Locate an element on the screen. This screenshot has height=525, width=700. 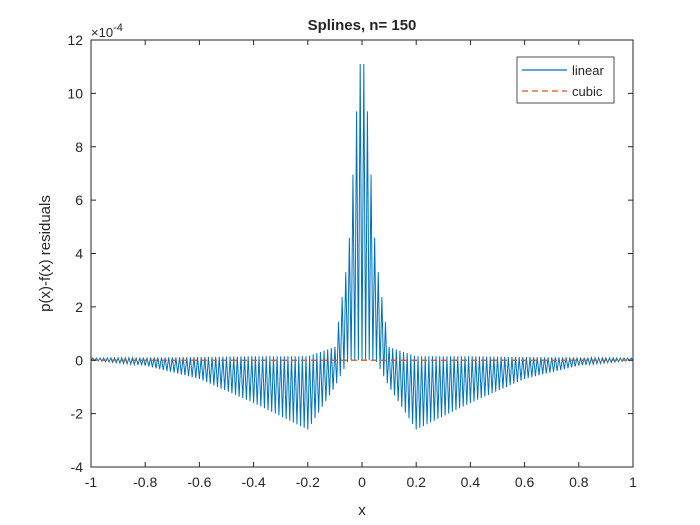
legend-box is located at coordinates (565, 80).